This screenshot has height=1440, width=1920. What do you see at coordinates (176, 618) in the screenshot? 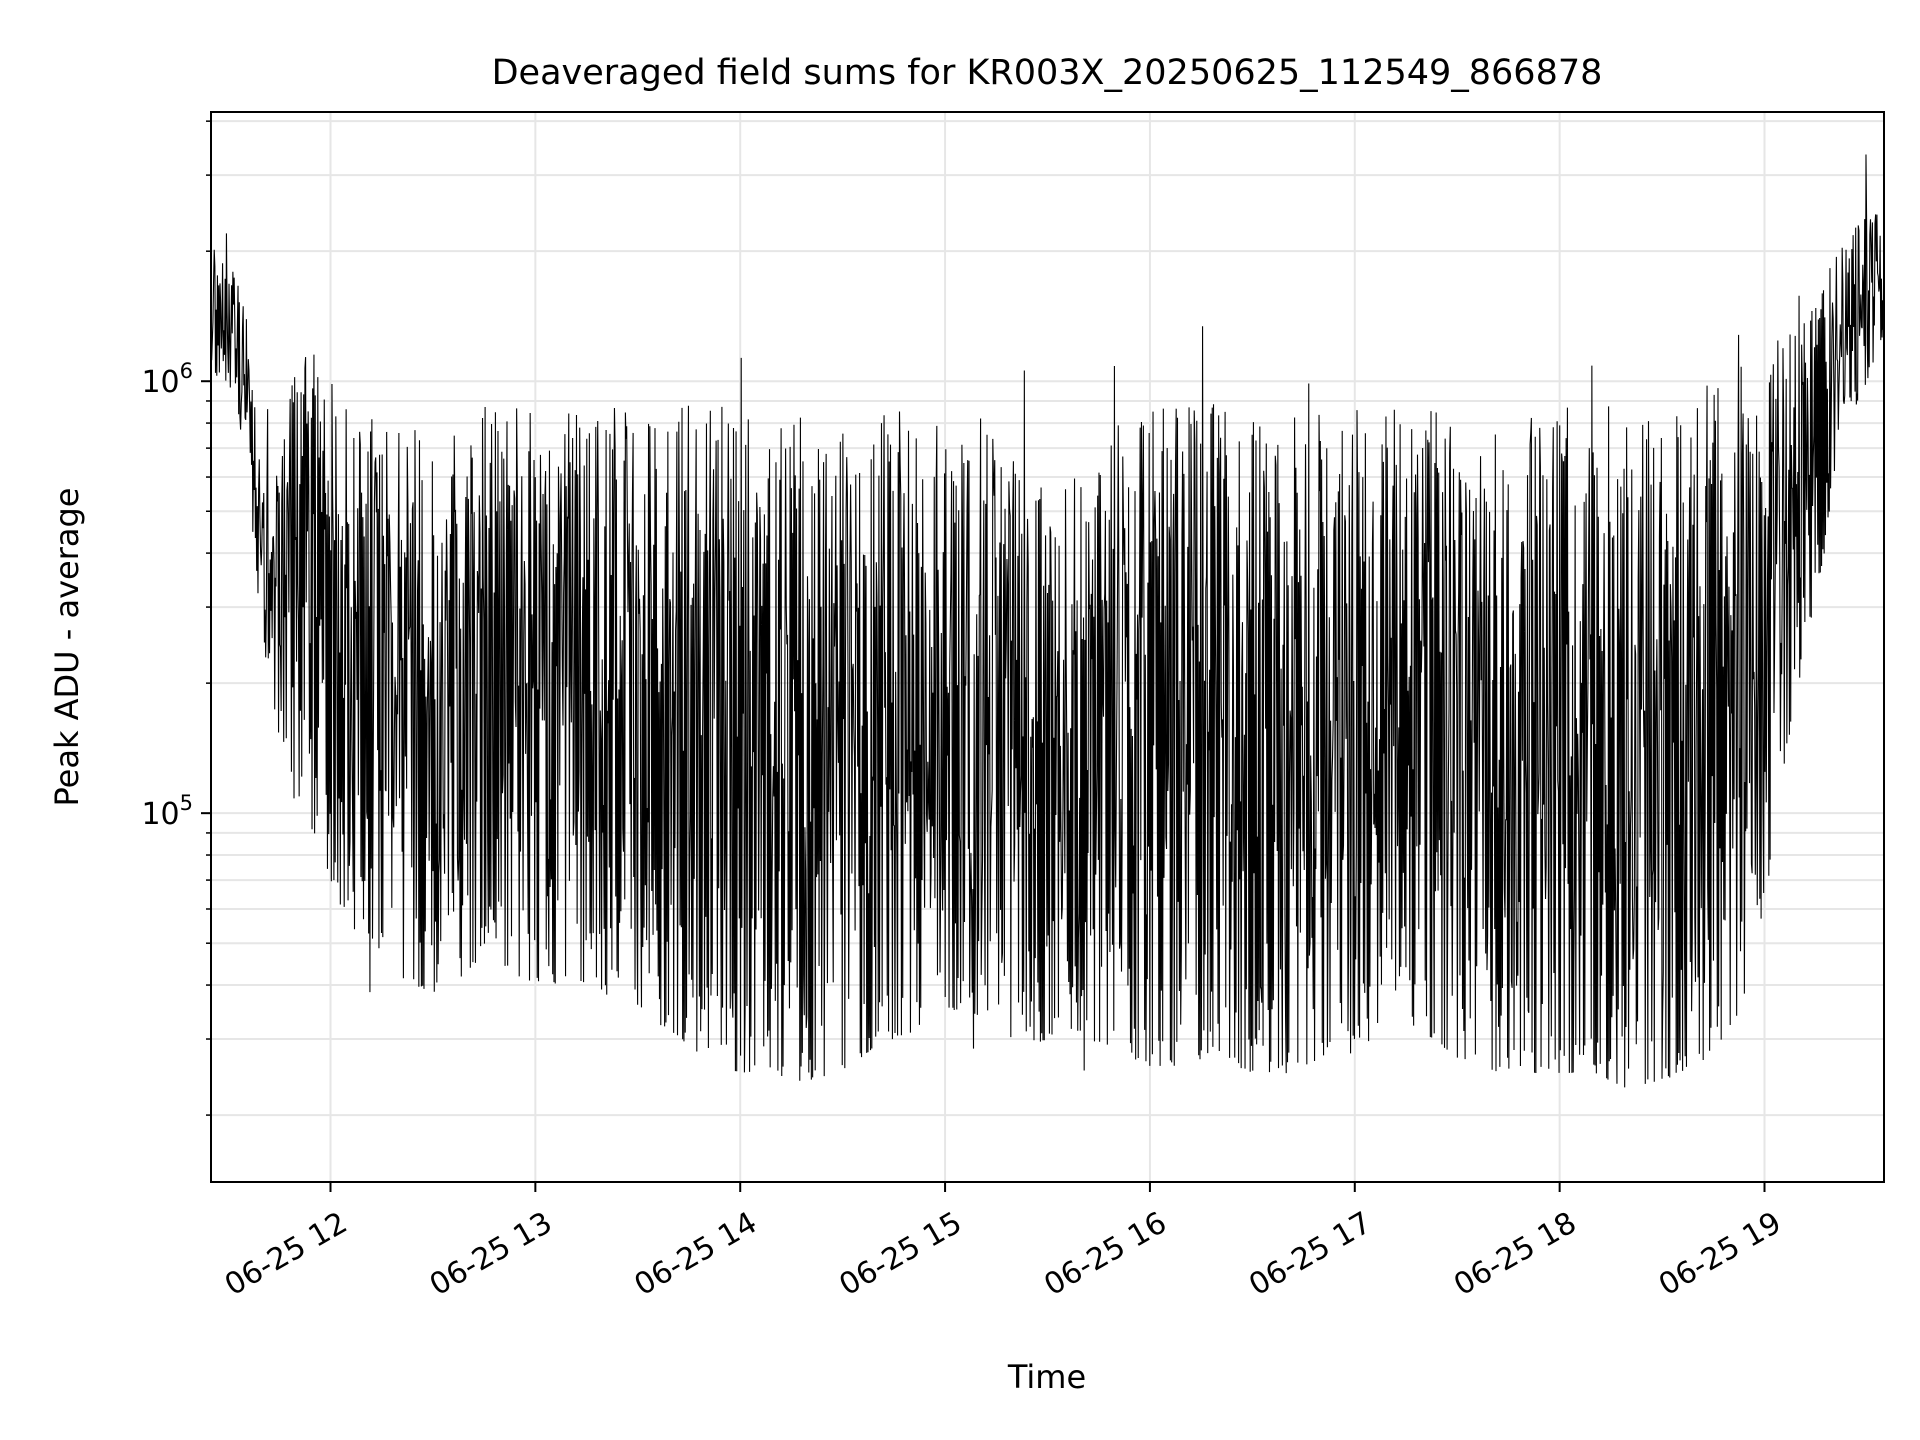
I see `y-axis: 10⁵ 10⁶` at bounding box center [176, 618].